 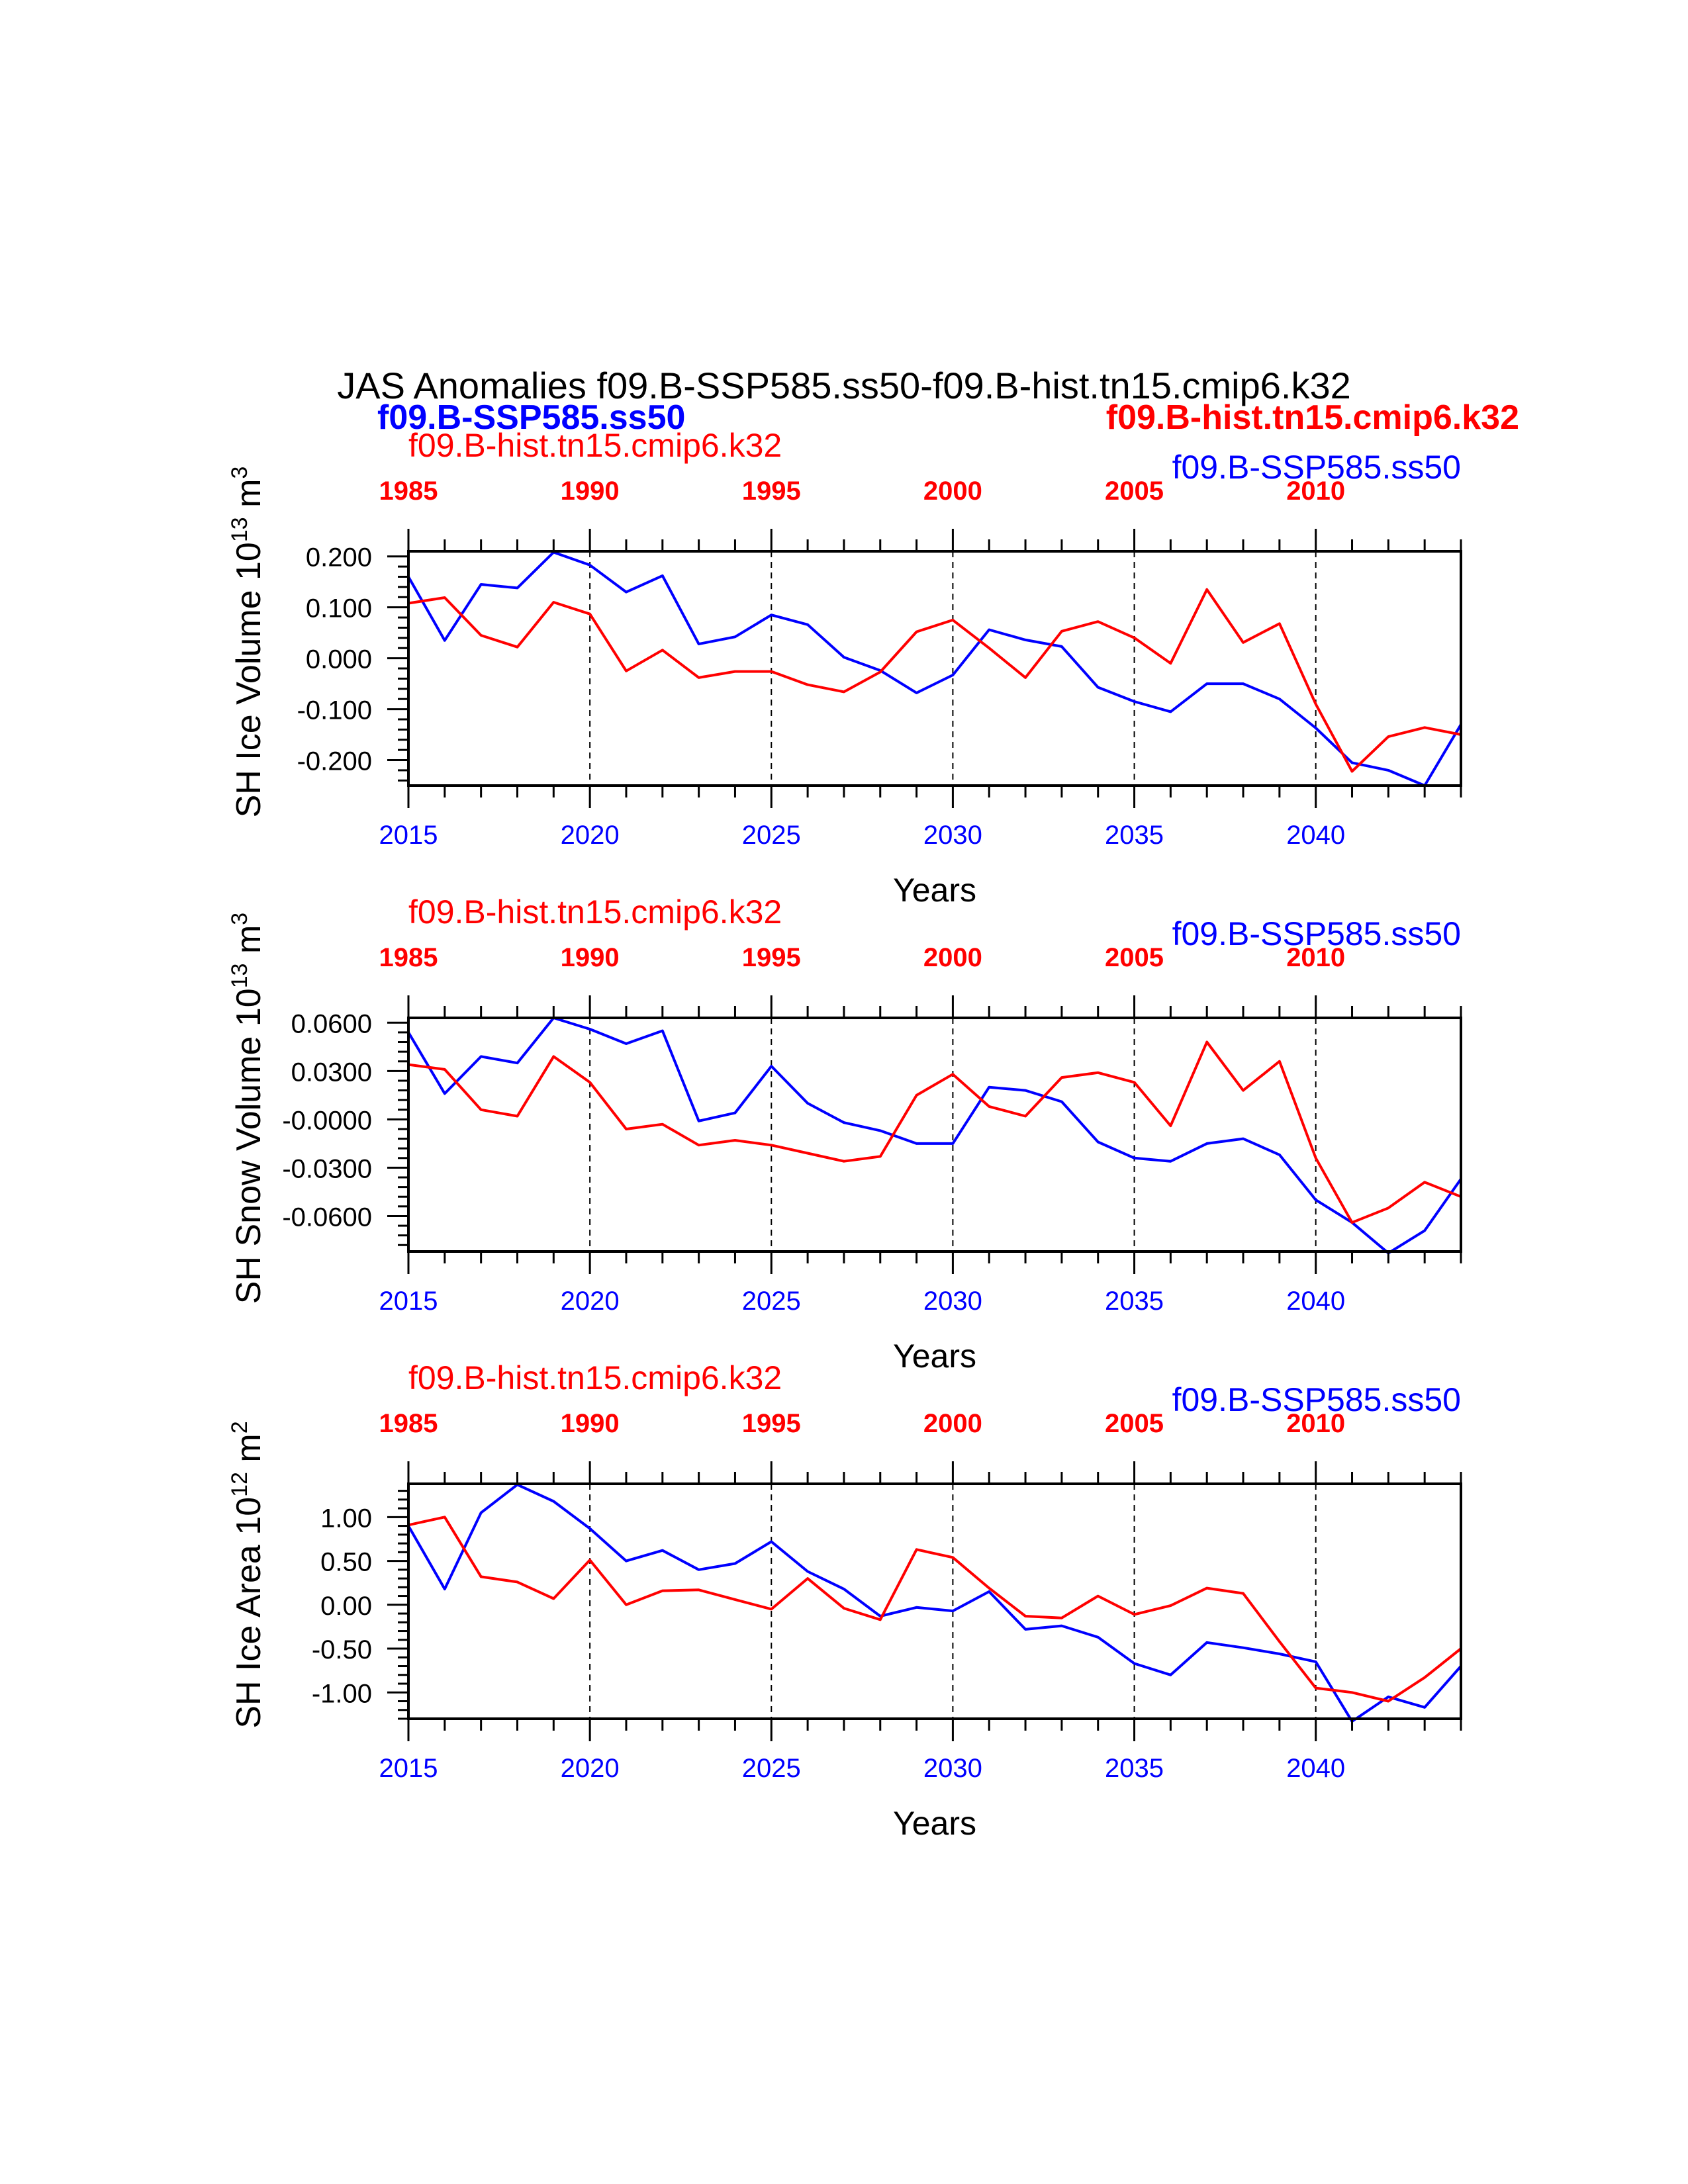 What do you see at coordinates (327, 1120) in the screenshot?
I see `y-tick-label: -0.0000` at bounding box center [327, 1120].